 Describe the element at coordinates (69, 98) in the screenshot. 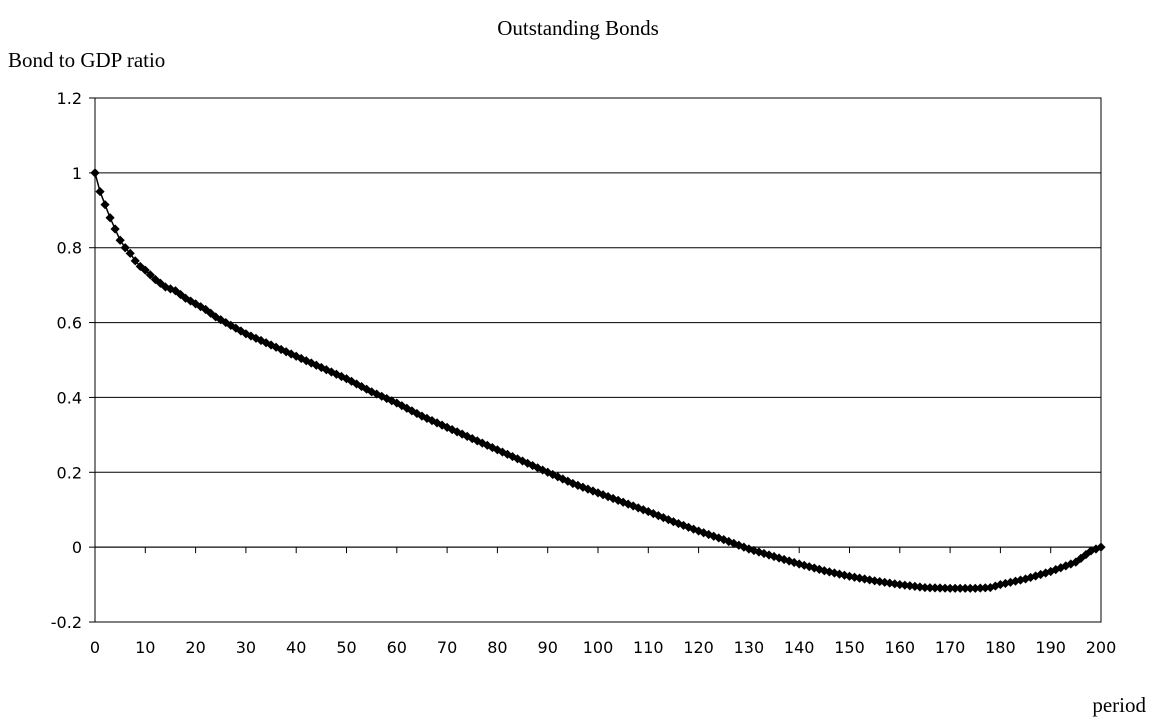

I see `y-tick-label: 1.2` at that location.